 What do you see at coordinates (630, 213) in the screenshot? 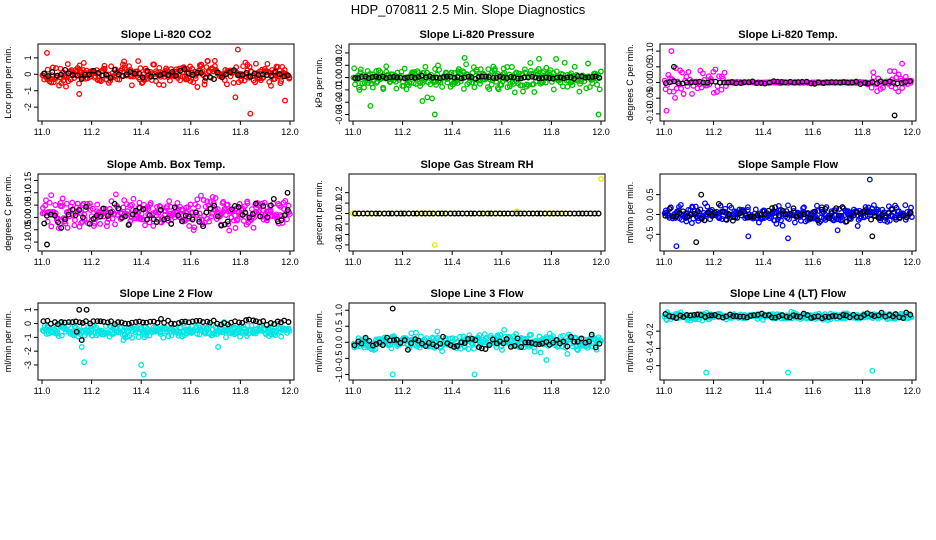
I see `y-axis-label: ml/min per min.` at bounding box center [630, 213].